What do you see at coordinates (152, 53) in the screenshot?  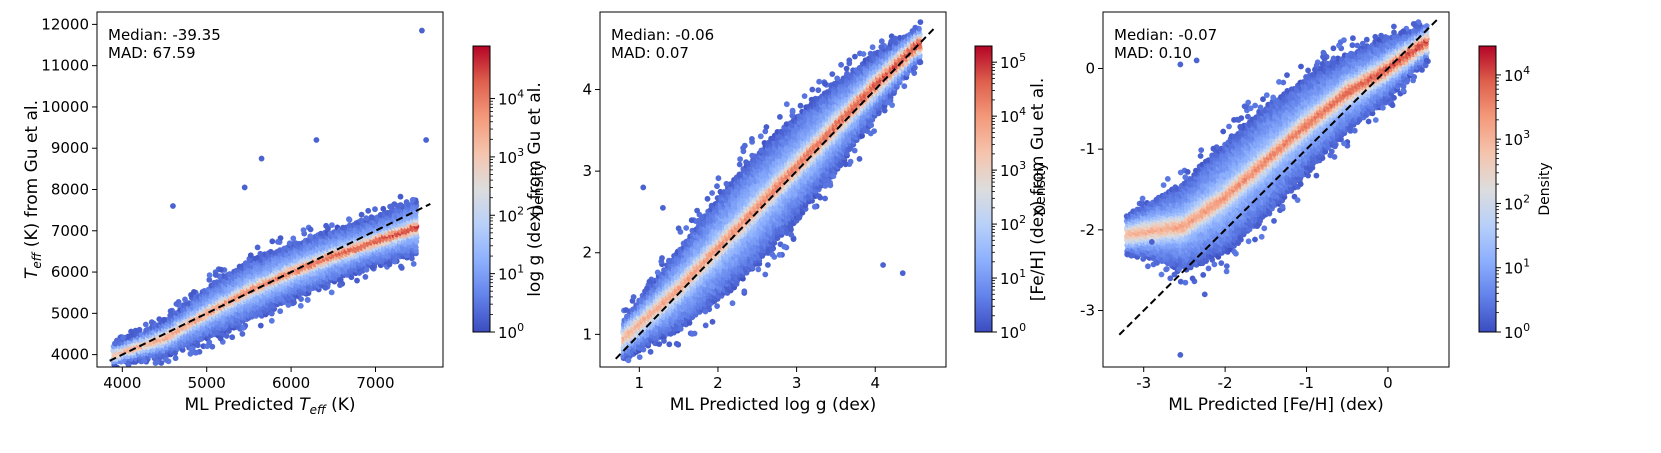 I see `mad-annotation: MAD: 67.59` at bounding box center [152, 53].